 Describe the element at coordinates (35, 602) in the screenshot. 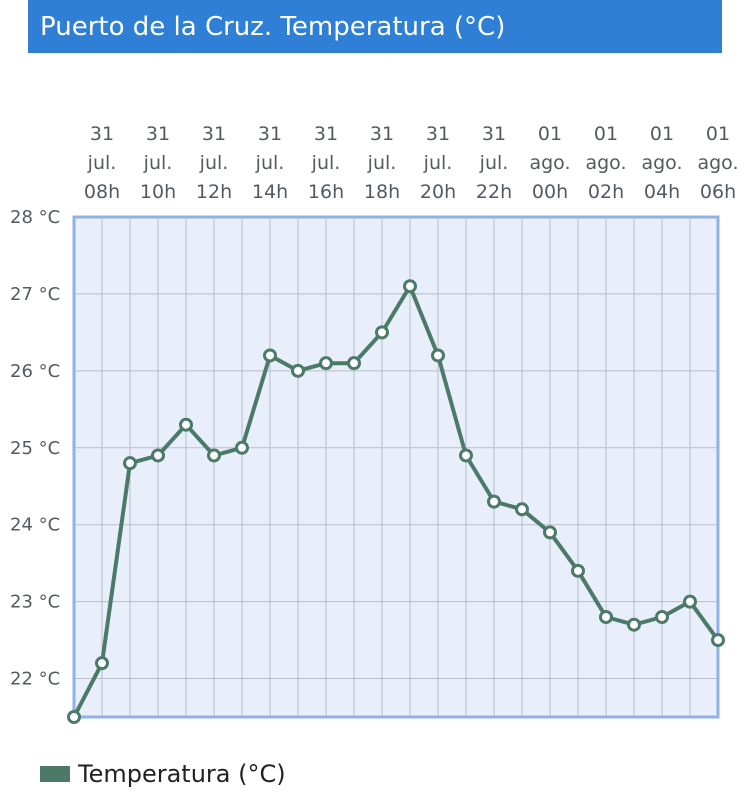

I see `y-tick-label: 23 °C` at that location.